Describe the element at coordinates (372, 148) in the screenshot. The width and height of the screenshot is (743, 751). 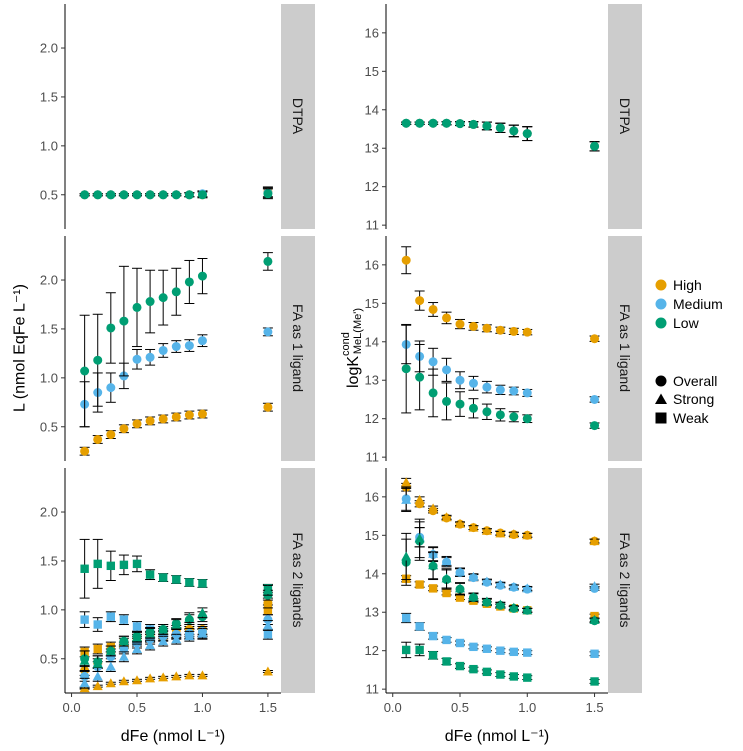
I see `right-panel-1-ytick-label: 13` at that location.